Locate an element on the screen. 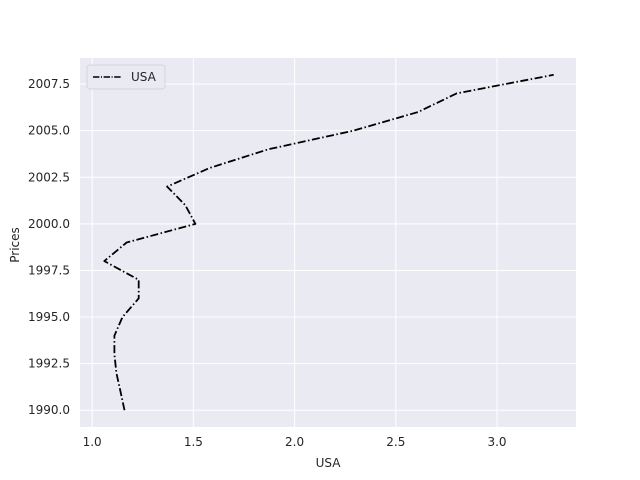  y-tick-label: 1992.5 is located at coordinates (49, 364).